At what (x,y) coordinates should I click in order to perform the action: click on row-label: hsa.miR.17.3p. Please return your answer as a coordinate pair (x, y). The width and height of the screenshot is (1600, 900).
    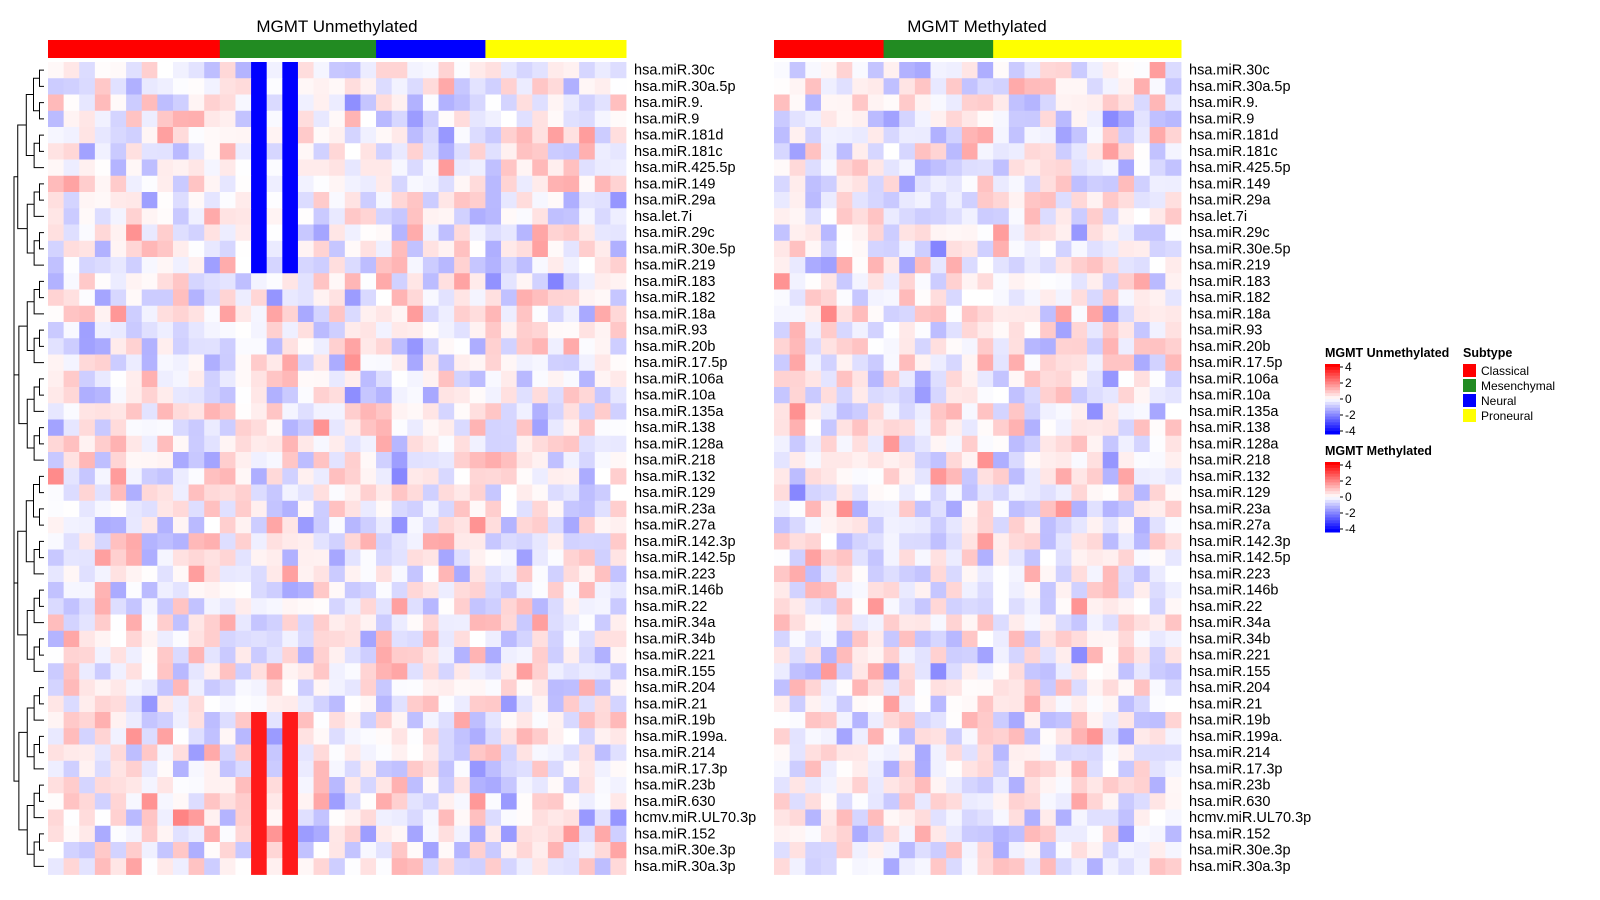
    Looking at the image, I should click on (1236, 769).